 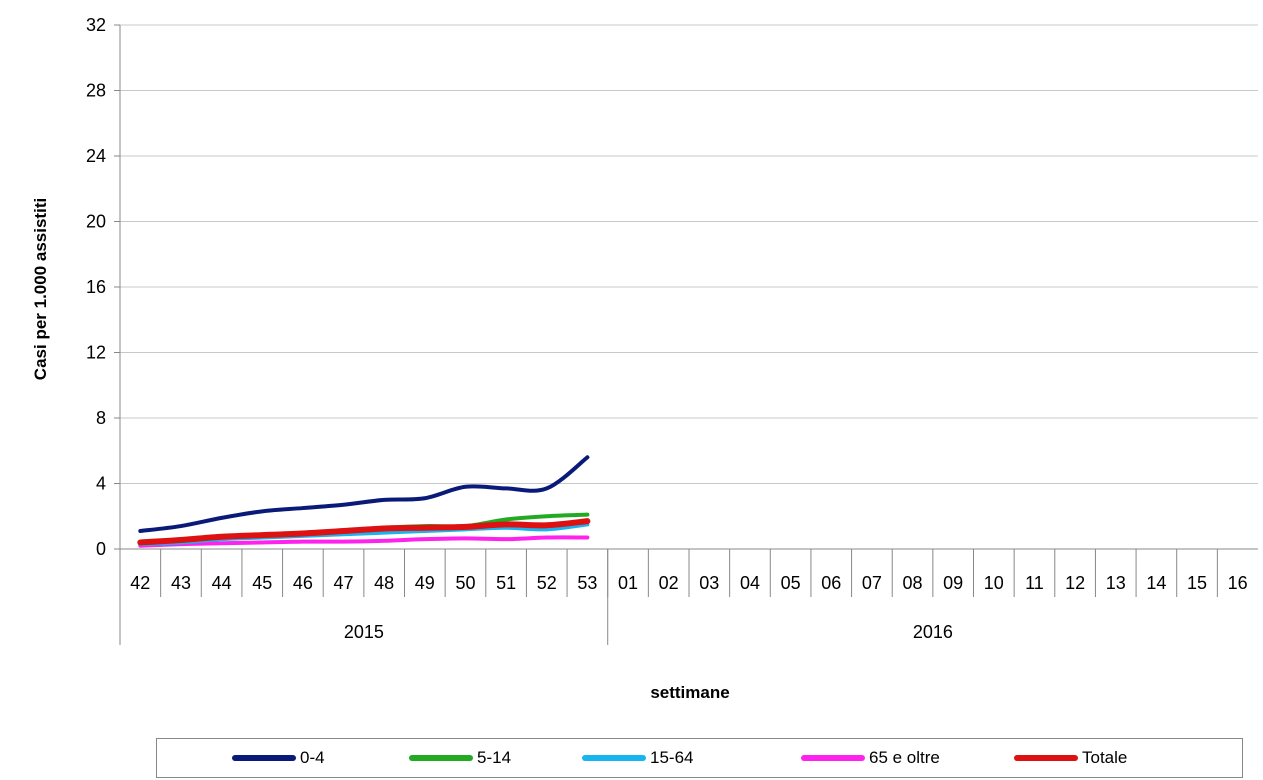 What do you see at coordinates (628, 583) in the screenshot?
I see `x-tick-label: 01` at bounding box center [628, 583].